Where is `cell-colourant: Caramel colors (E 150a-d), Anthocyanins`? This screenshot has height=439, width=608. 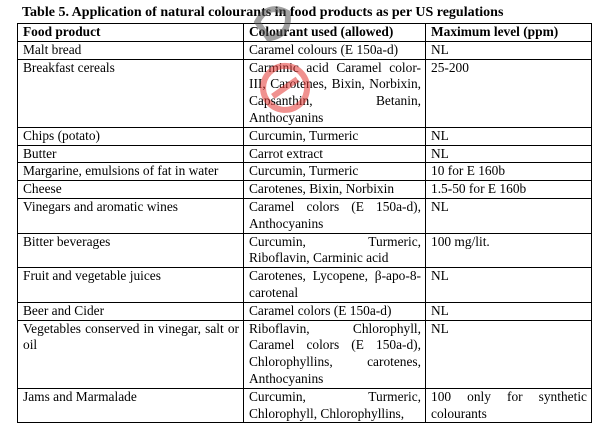 cell-colourant: Caramel colors (E 150a-d), Anthocyanins is located at coordinates (334, 215).